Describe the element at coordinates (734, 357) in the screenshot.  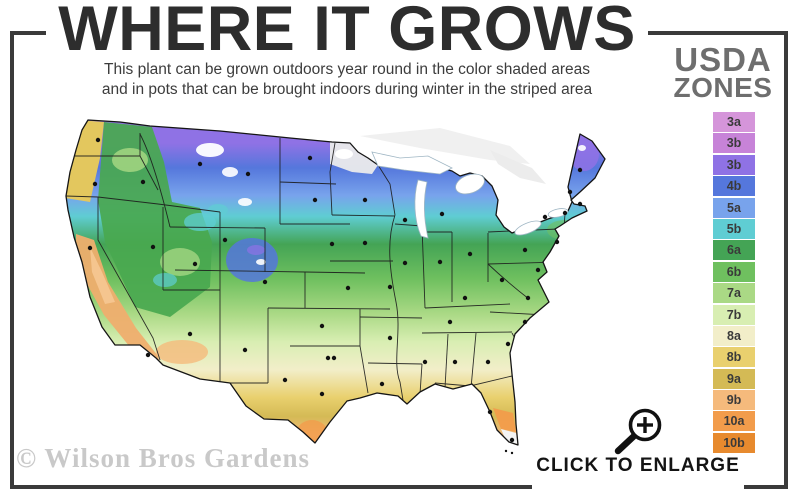
I see `legend-zone-chip: 8b` at that location.